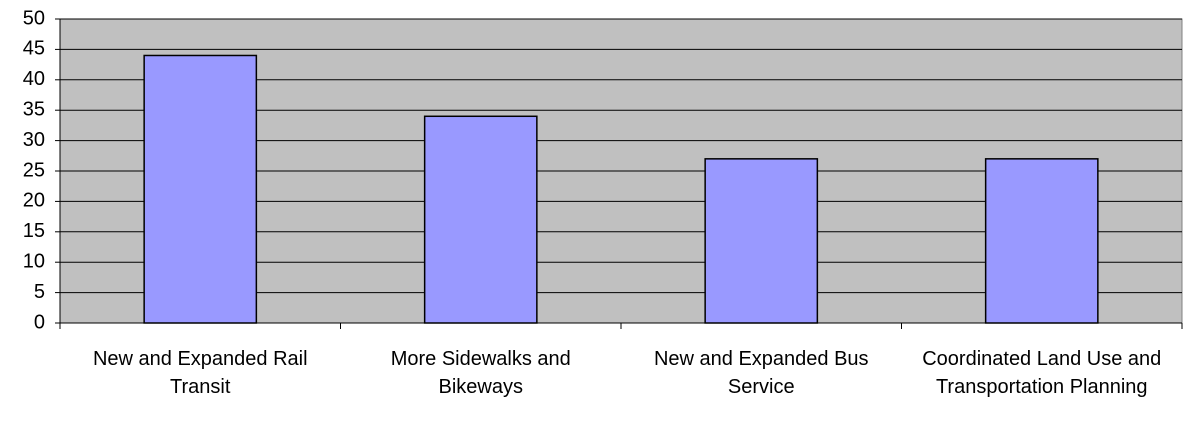  Describe the element at coordinates (34, 109) in the screenshot. I see `y-tick-label: 35` at that location.